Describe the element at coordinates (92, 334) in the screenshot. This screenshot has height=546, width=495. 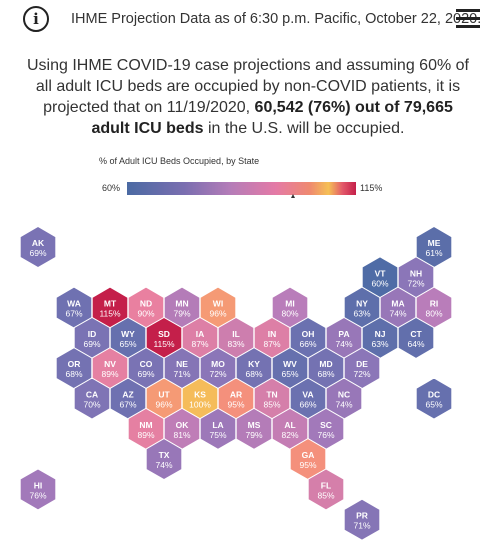
I see `state-abbr: ID` at that location.